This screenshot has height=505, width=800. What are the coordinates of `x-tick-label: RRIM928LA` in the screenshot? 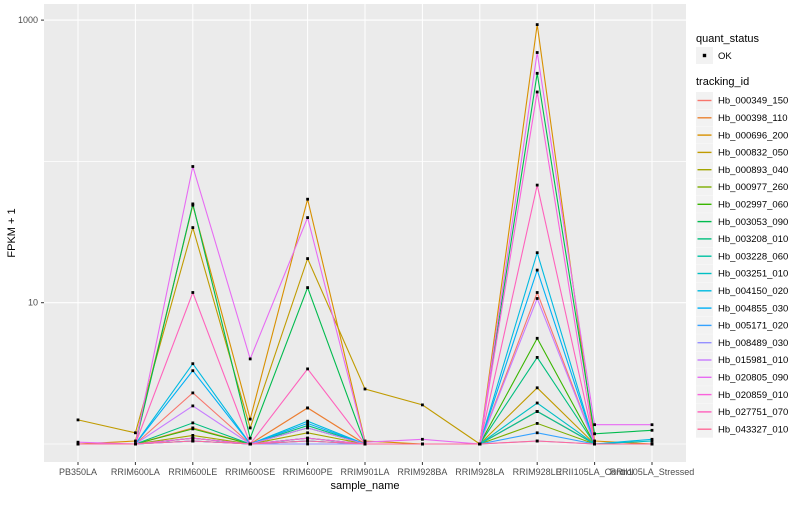 It's located at (479, 472).